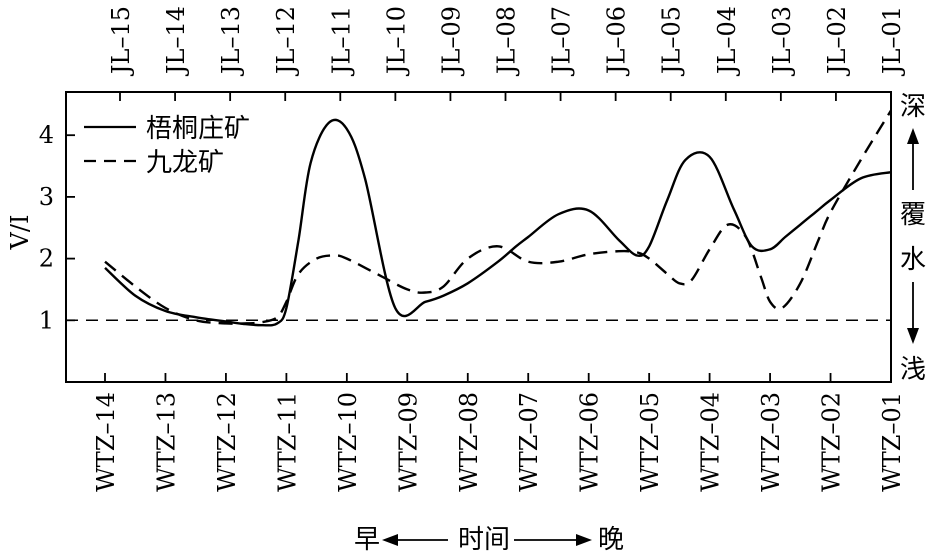 This screenshot has height=558, width=931. I want to click on y-tick-label: 4, so click(46, 135).